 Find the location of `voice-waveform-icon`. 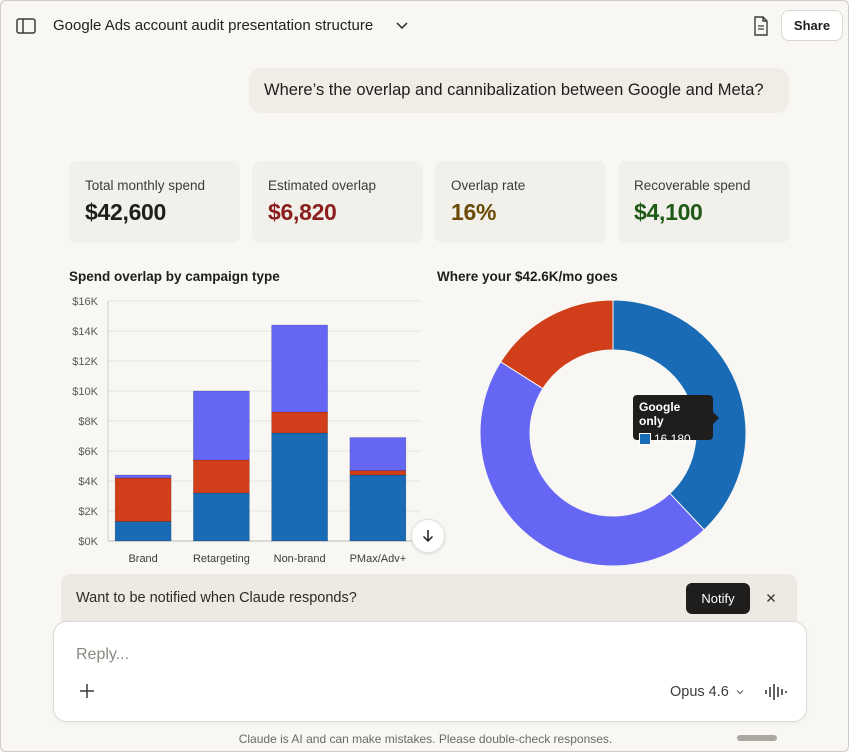

voice-waveform-icon is located at coordinates (776, 692).